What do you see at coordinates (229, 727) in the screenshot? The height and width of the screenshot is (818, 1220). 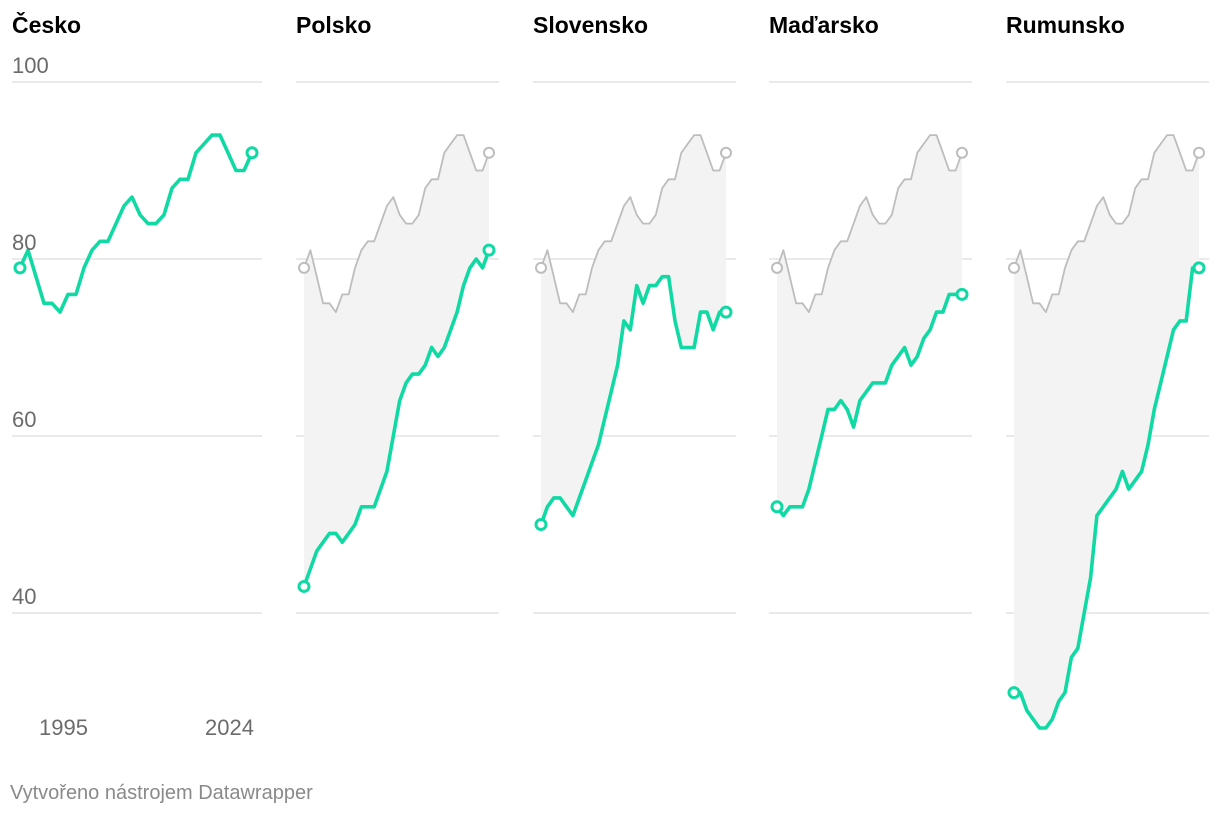 I see `x-tick-label: 2024` at bounding box center [229, 727].